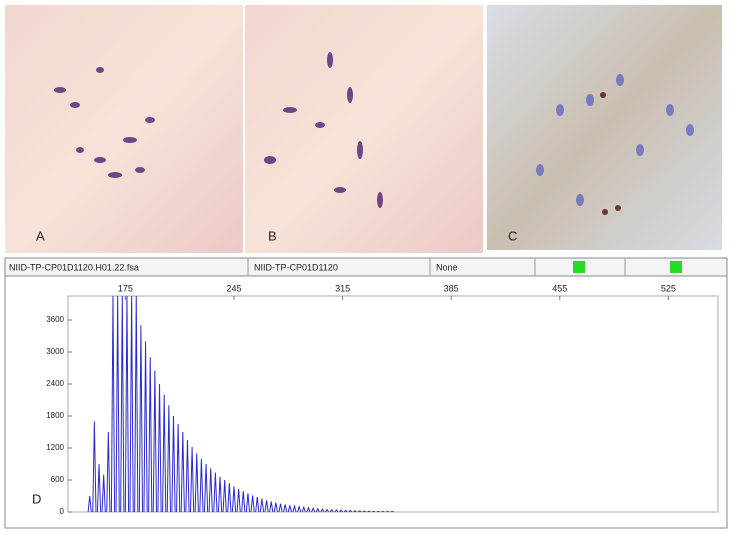 The image size is (737, 537). Describe the element at coordinates (55, 415) in the screenshot. I see `y-tick-label: 1800` at that location.